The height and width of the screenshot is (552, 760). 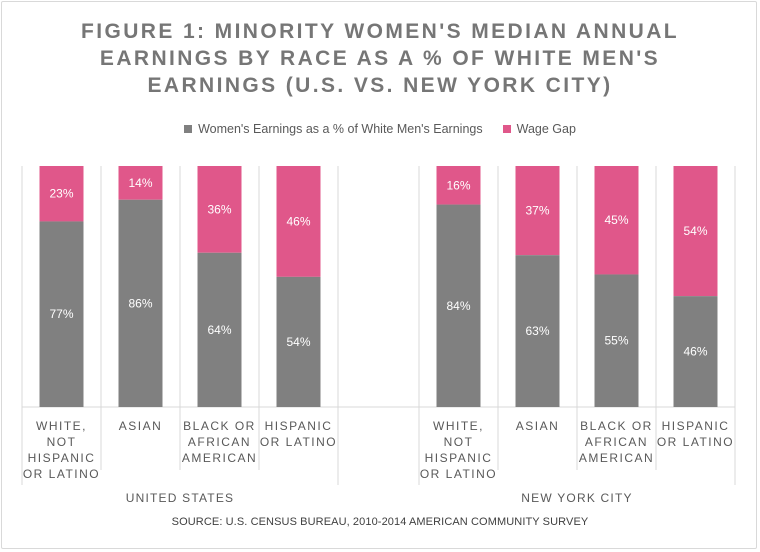 What do you see at coordinates (506, 129) in the screenshot?
I see `legend-swatch-gap` at bounding box center [506, 129].